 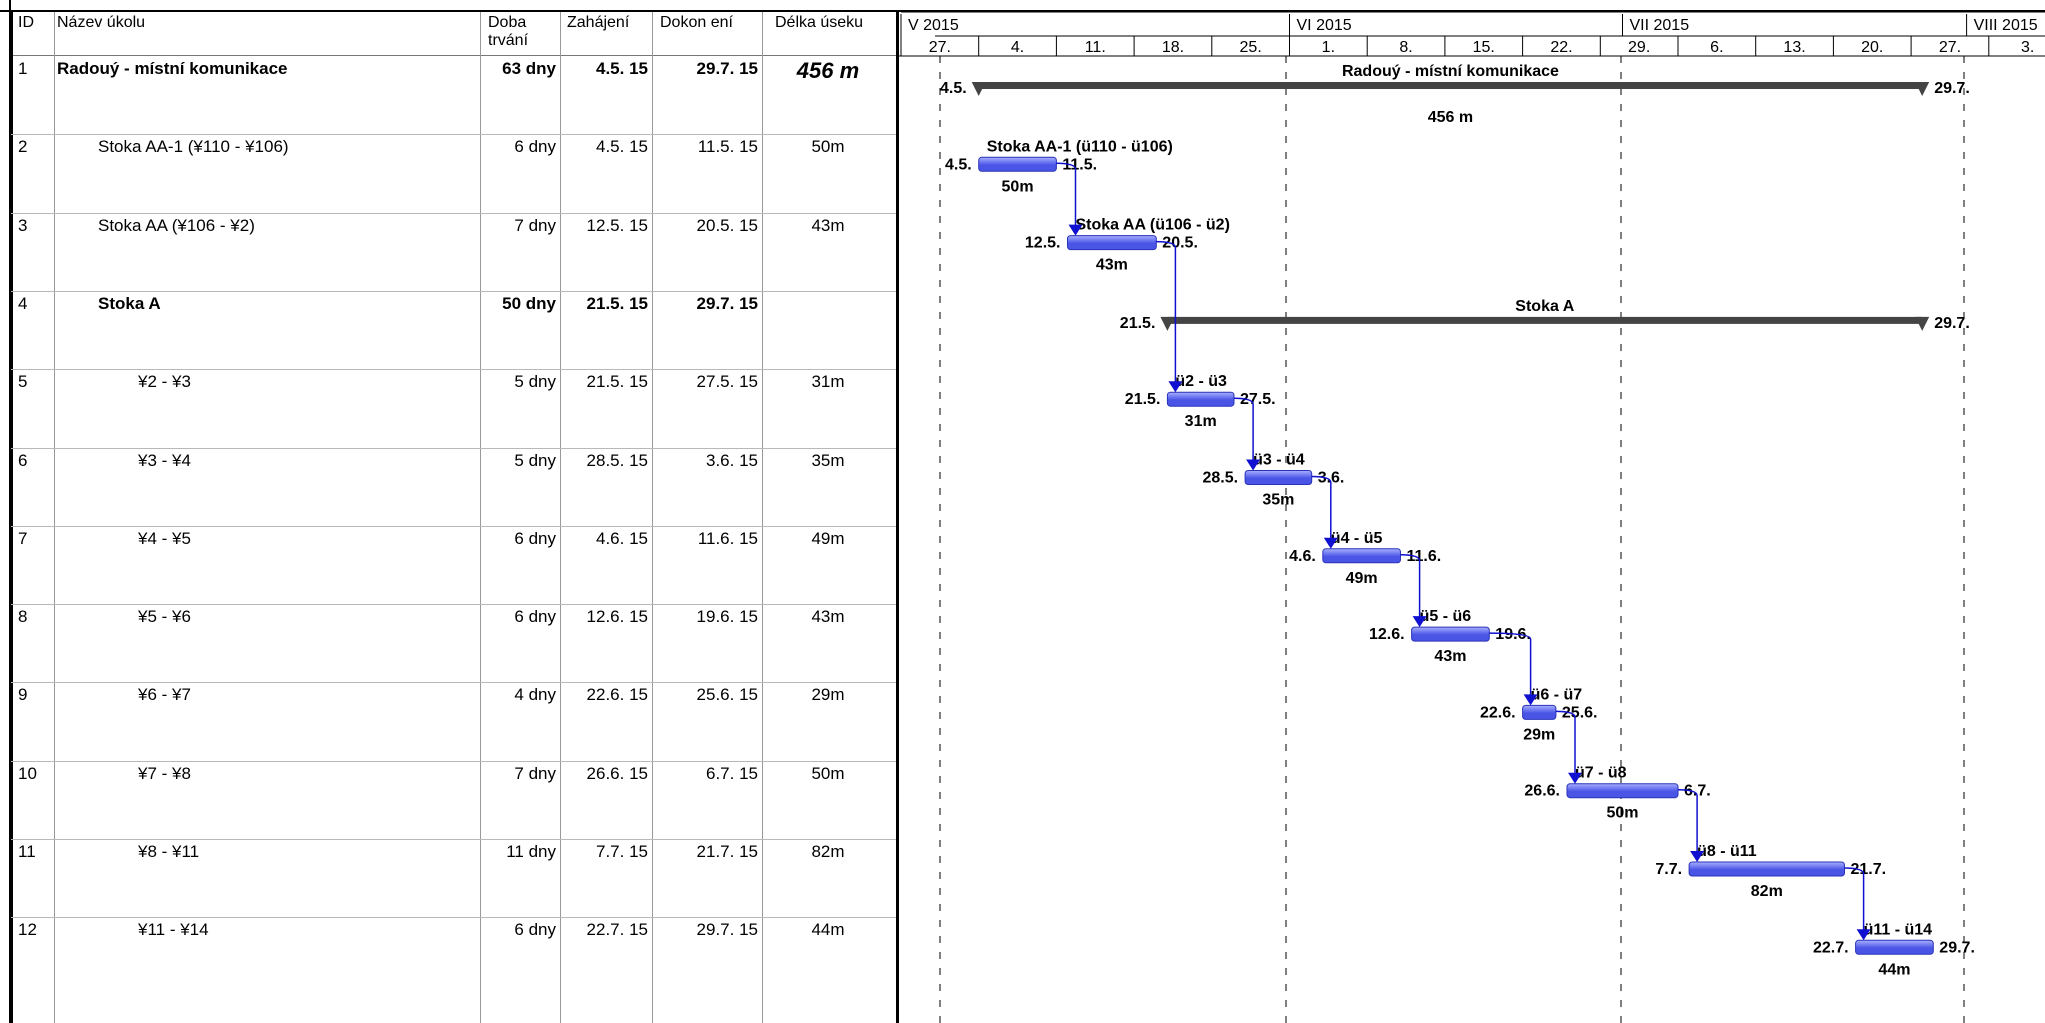 I want to click on task-name: ¥8 - ¥11, so click(x=169, y=851).